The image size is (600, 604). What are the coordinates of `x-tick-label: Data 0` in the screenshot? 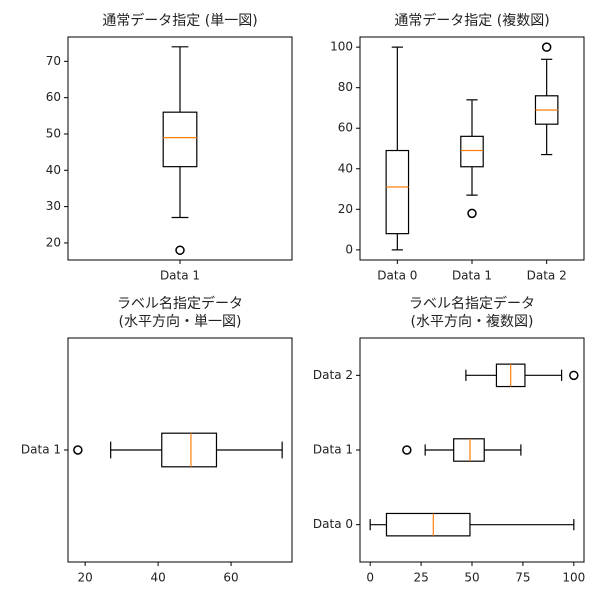 It's located at (397, 276).